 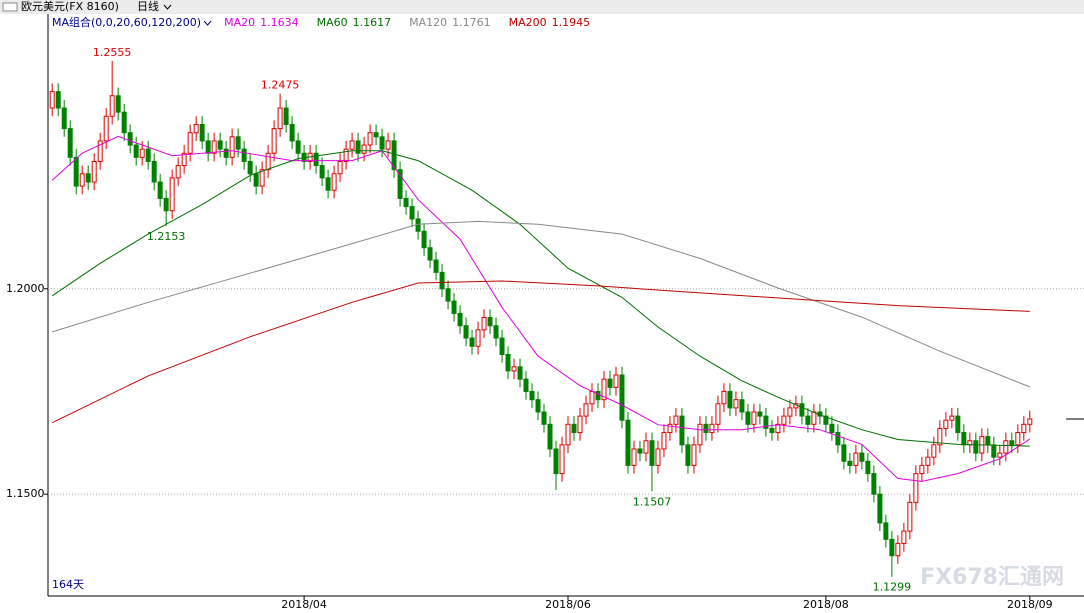 What do you see at coordinates (126, 22) in the screenshot?
I see `indicator-label: MA组合(0,0,20,60,120,200)` at bounding box center [126, 22].